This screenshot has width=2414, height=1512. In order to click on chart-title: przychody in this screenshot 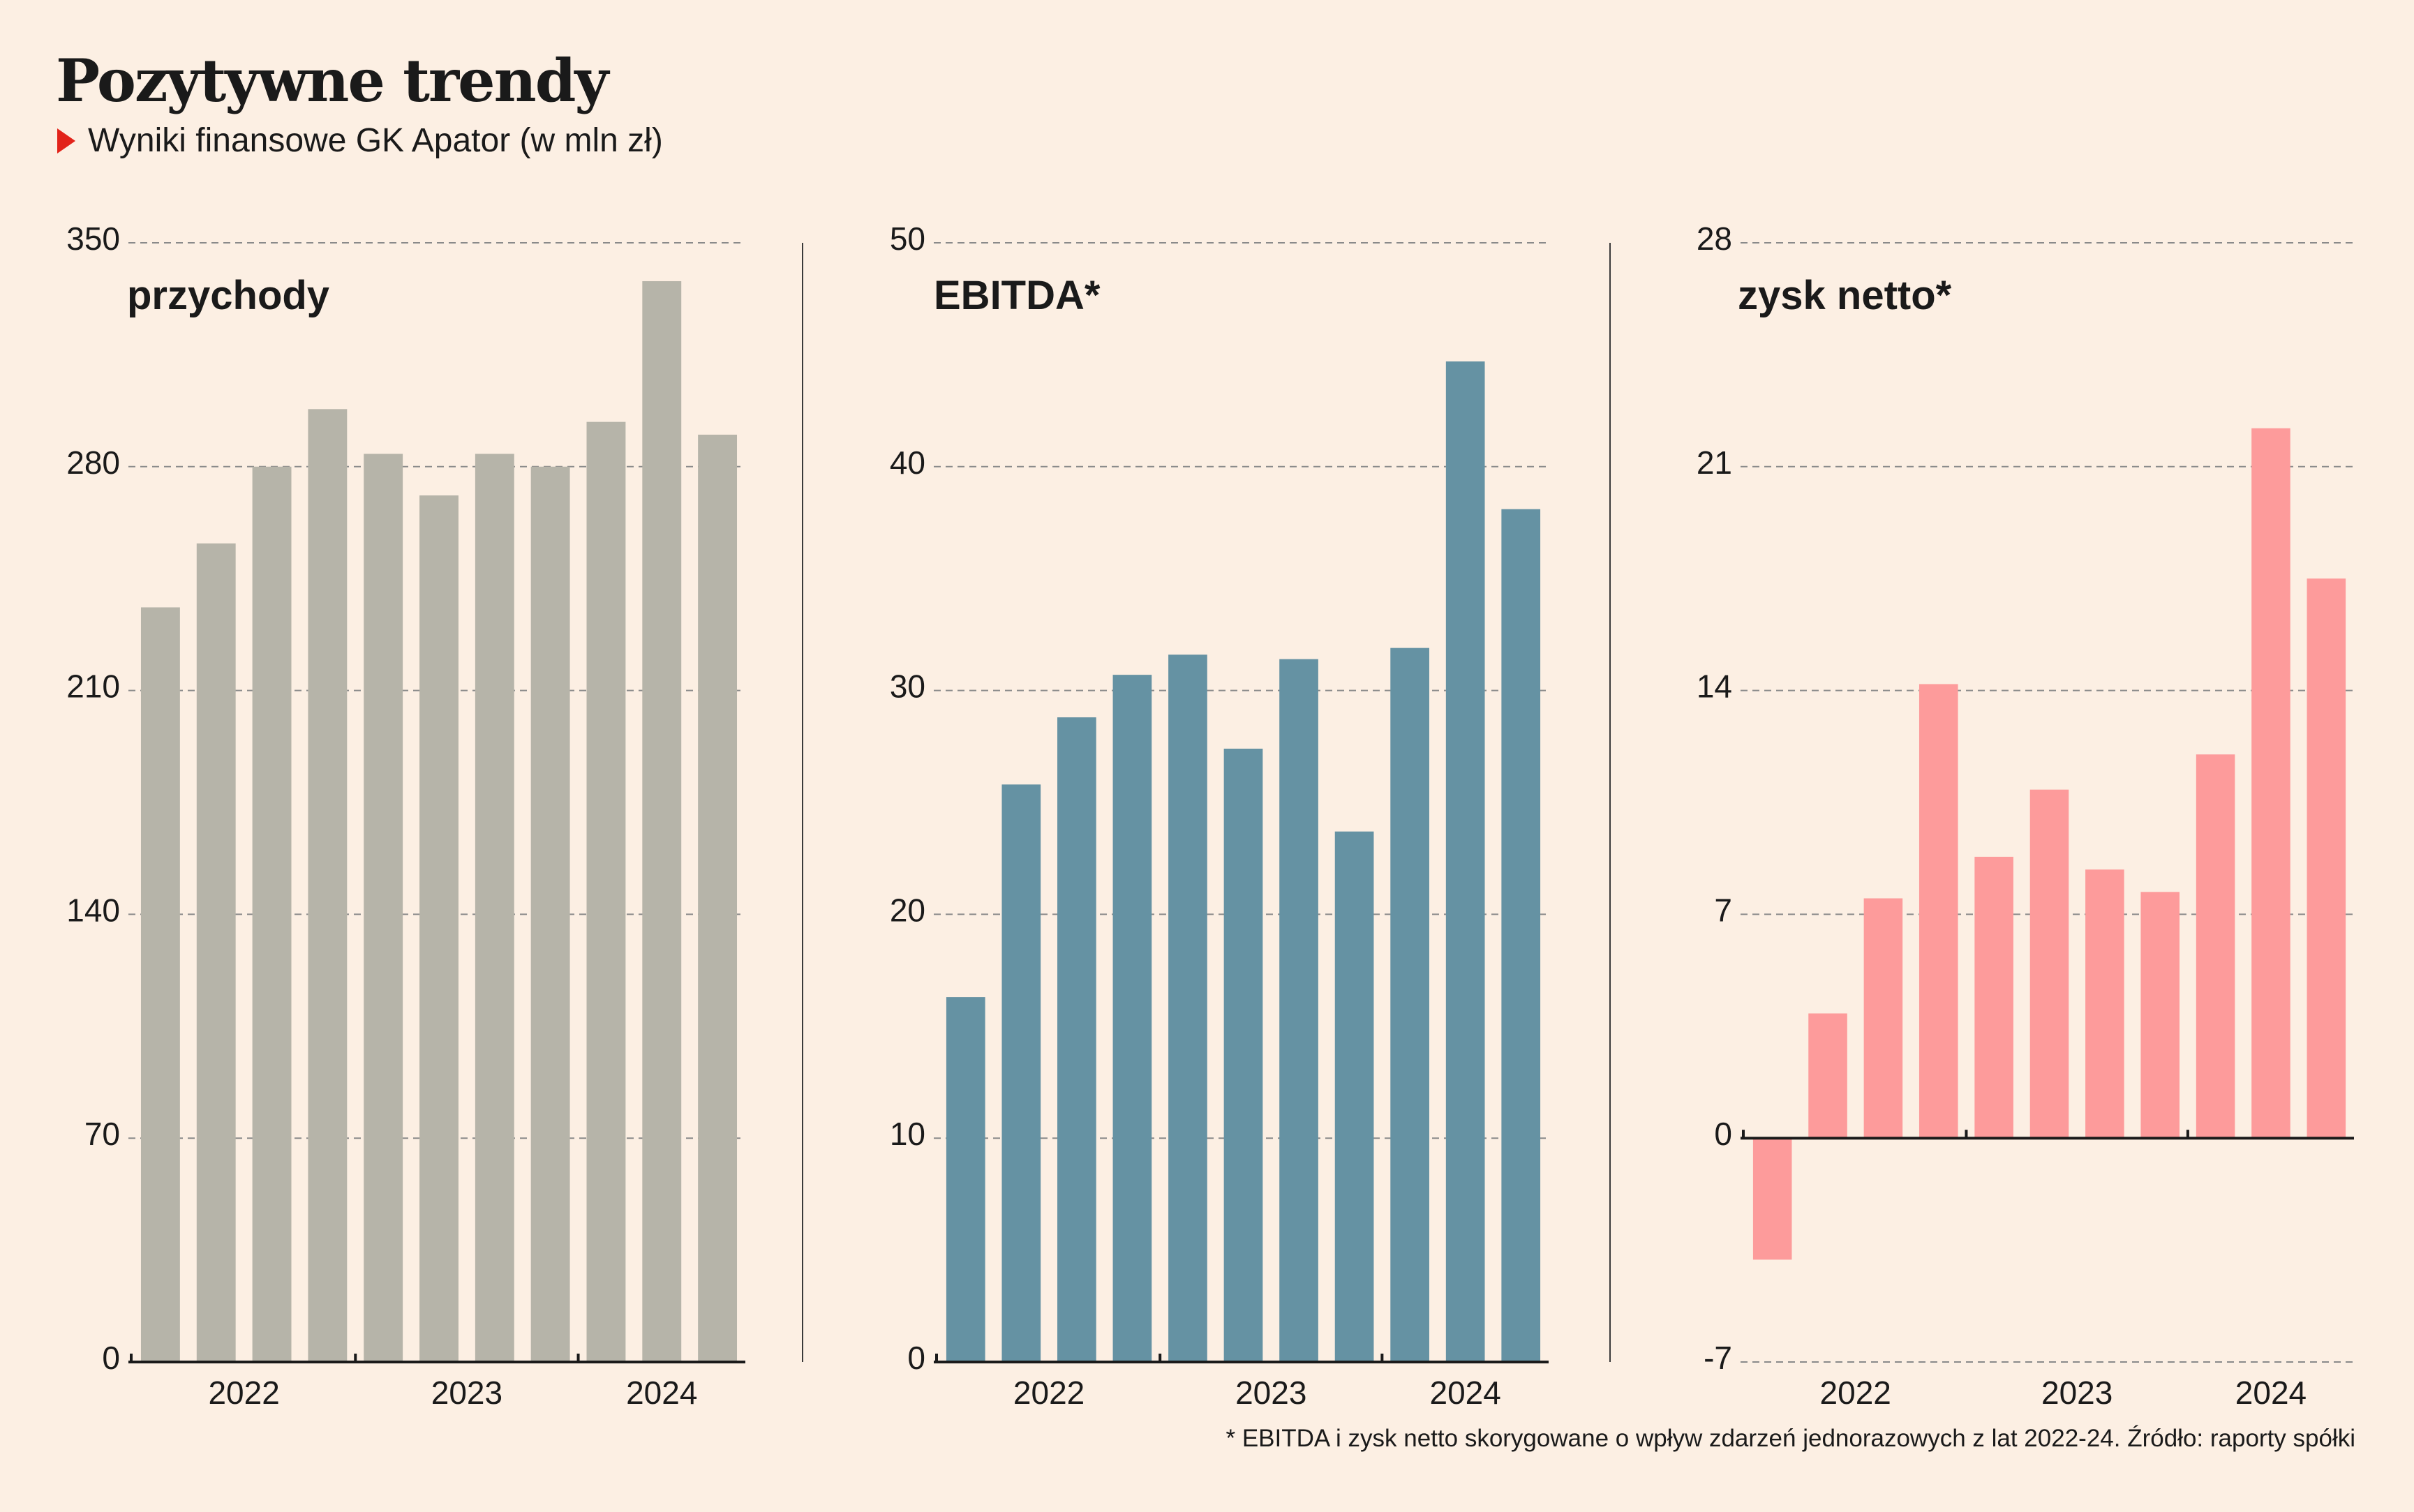, I will do `click(228, 295)`.